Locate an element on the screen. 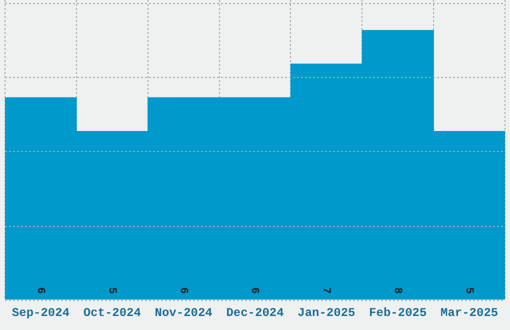 Image resolution: width=510 pixels, height=330 pixels. data-label: 7 is located at coordinates (326, 290).